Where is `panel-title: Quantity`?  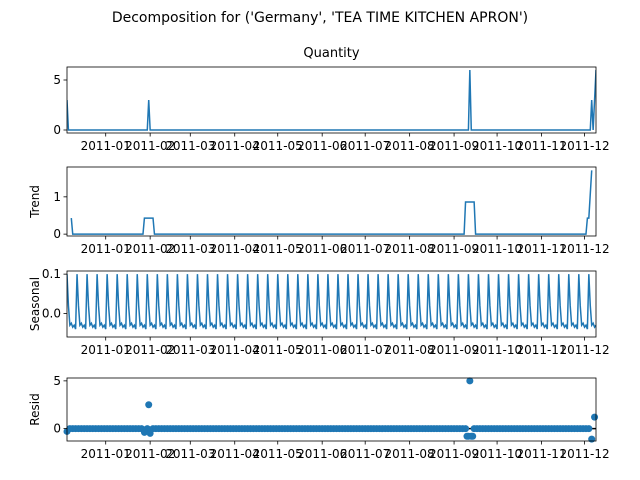
panel-title: Quantity is located at coordinates (331, 53).